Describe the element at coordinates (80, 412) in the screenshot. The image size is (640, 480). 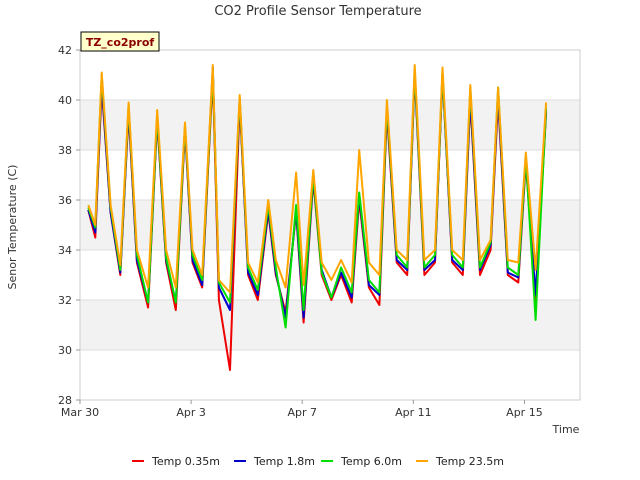
I see `x-tick-label-0: Mar 30` at that location.